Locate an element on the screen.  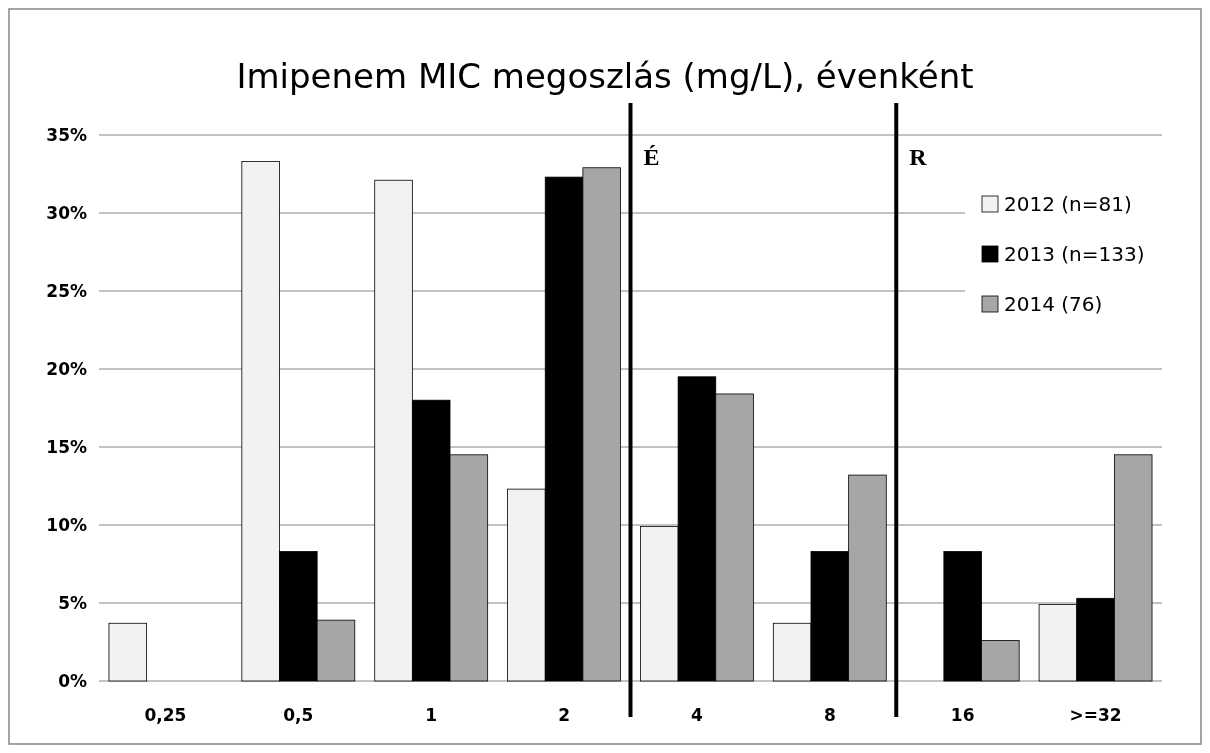
y-tick-label: 15% is located at coordinates (66, 446).